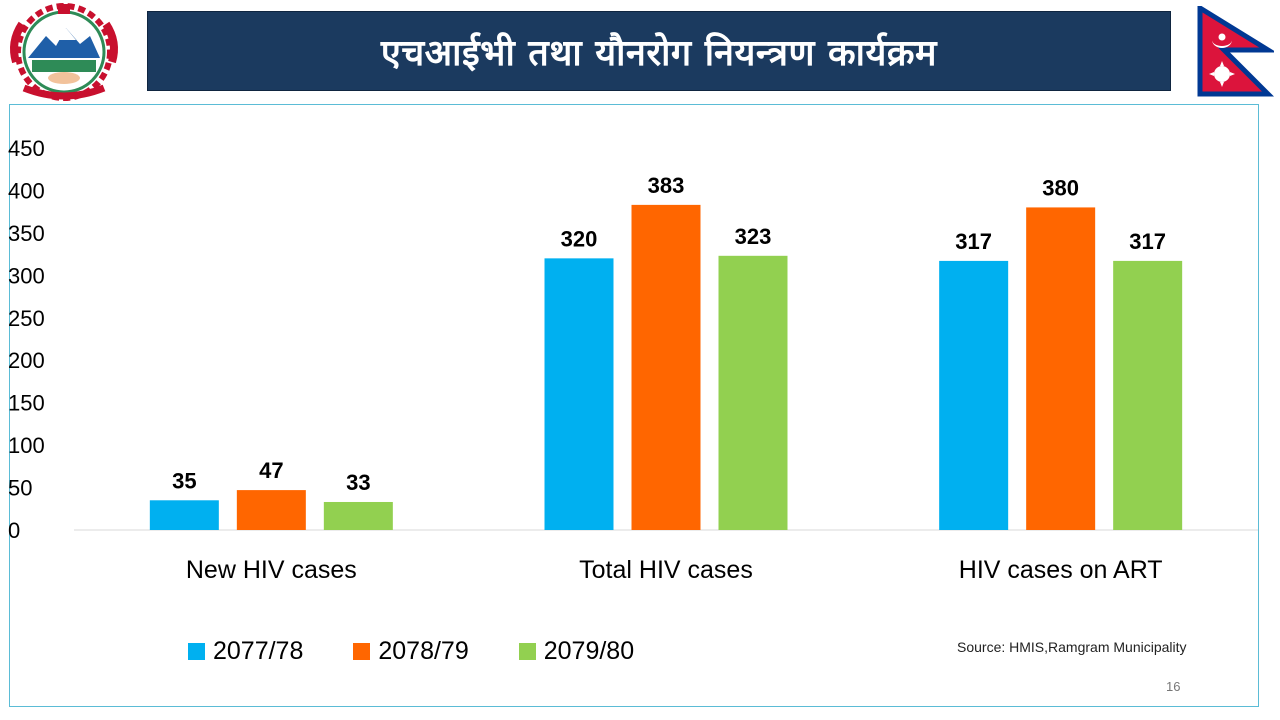  I want to click on nepal-flag-icon, so click(1235, 51).